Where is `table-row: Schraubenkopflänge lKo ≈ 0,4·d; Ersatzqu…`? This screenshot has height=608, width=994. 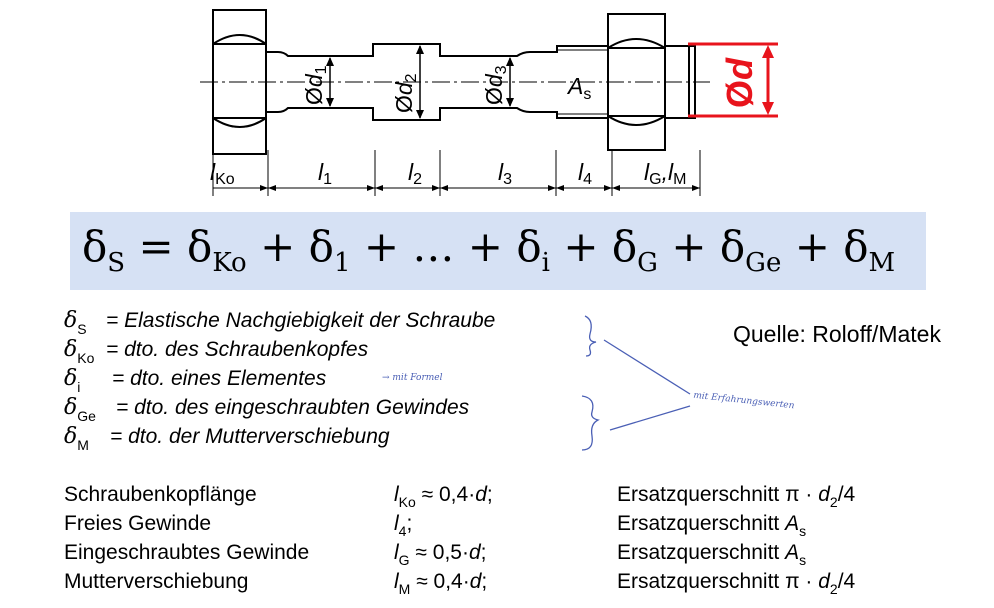 table-row: Schraubenkopflänge lKo ≈ 0,4·d; Ersatzqu… is located at coordinates (460, 496).